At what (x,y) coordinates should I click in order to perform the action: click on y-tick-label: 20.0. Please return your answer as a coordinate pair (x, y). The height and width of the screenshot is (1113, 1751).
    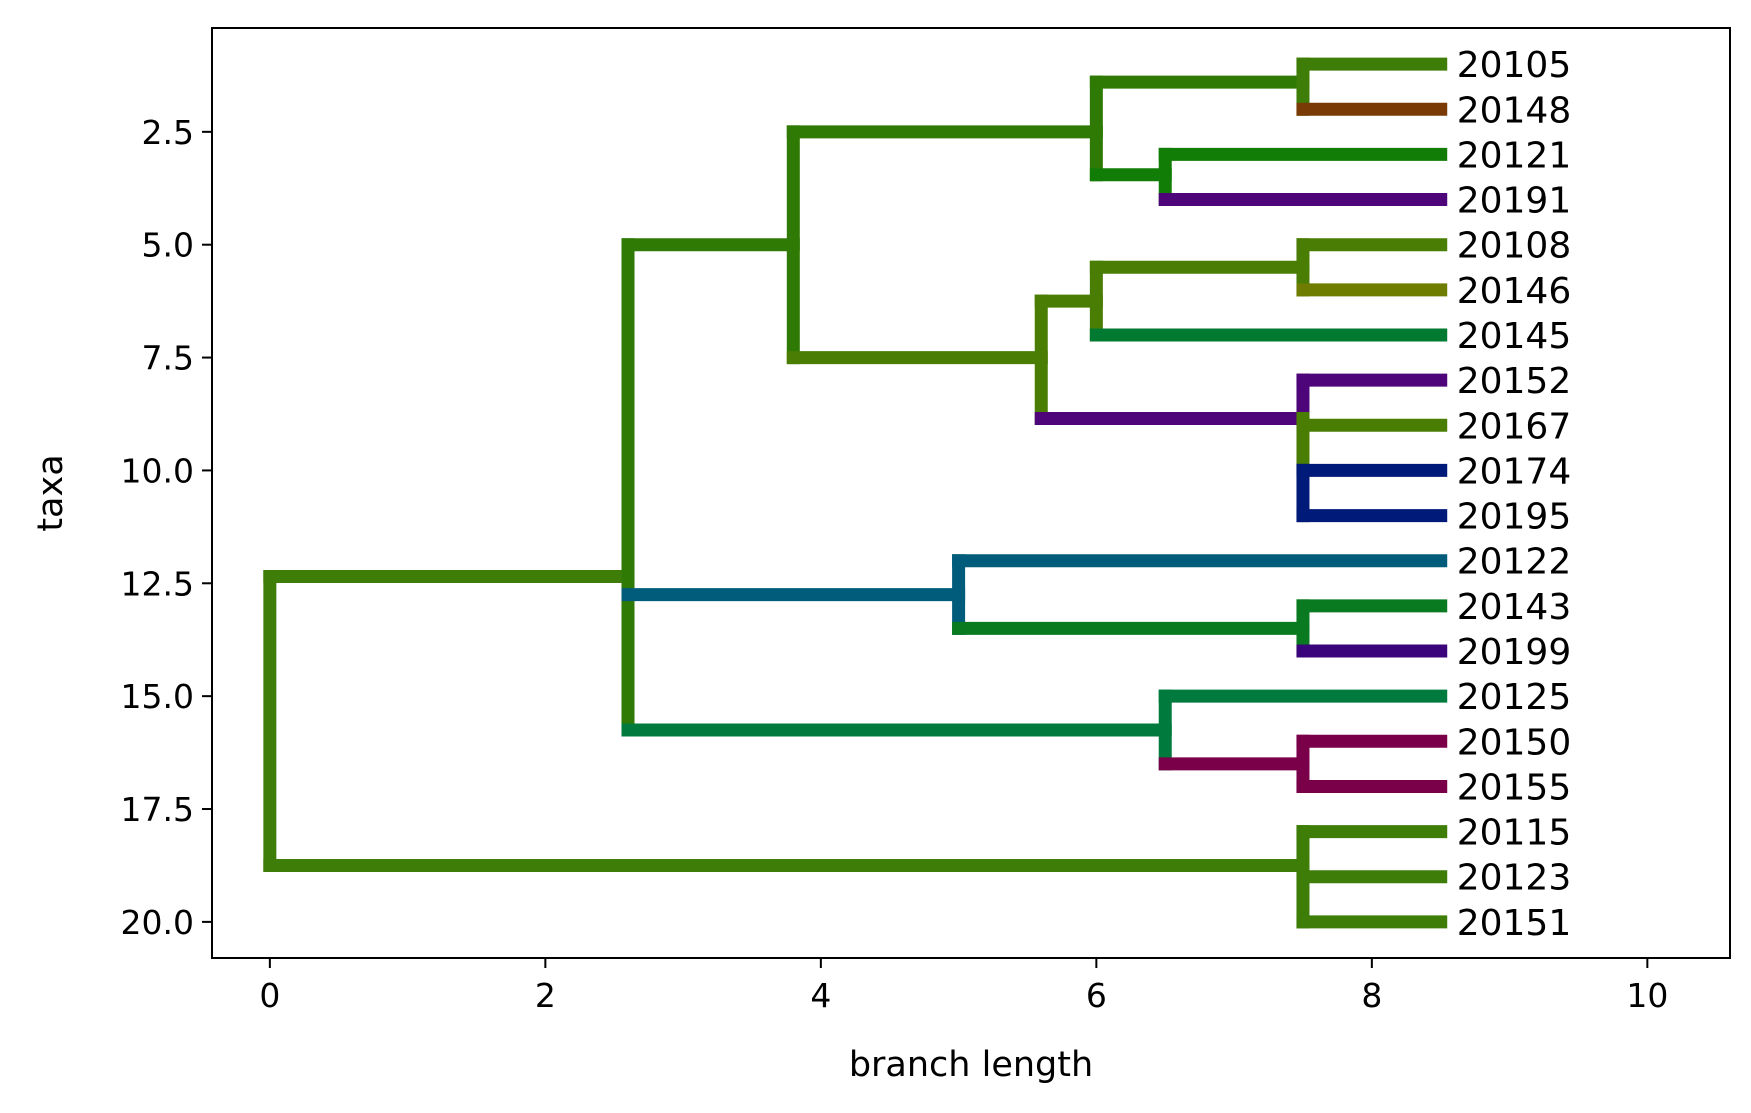
    Looking at the image, I should click on (157, 922).